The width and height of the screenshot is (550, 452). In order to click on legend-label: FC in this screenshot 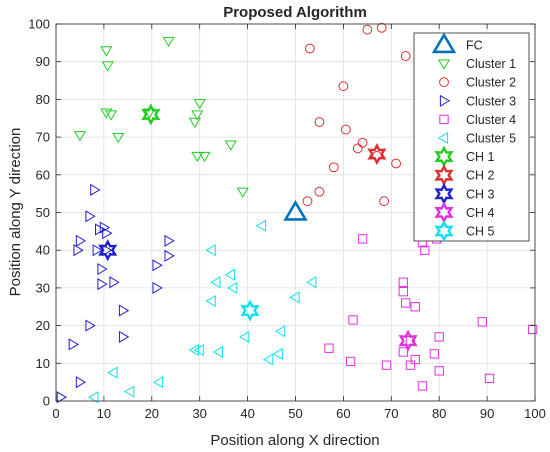, I will do `click(474, 46)`.